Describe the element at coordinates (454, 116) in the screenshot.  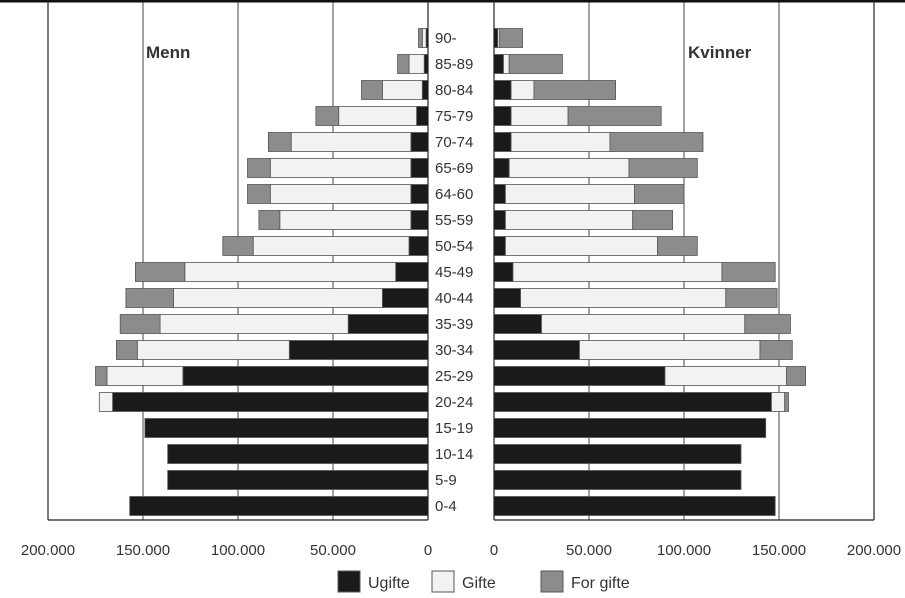
I see `age-group-label: 75-79` at that location.